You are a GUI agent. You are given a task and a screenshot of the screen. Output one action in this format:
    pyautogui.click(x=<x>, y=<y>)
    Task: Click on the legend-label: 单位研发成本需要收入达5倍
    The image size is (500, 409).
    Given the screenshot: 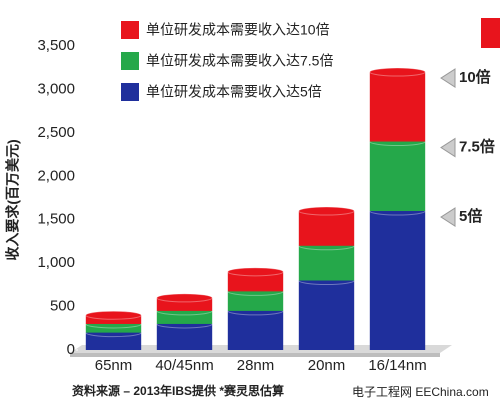 What is the action you would take?
    pyautogui.click(x=234, y=92)
    